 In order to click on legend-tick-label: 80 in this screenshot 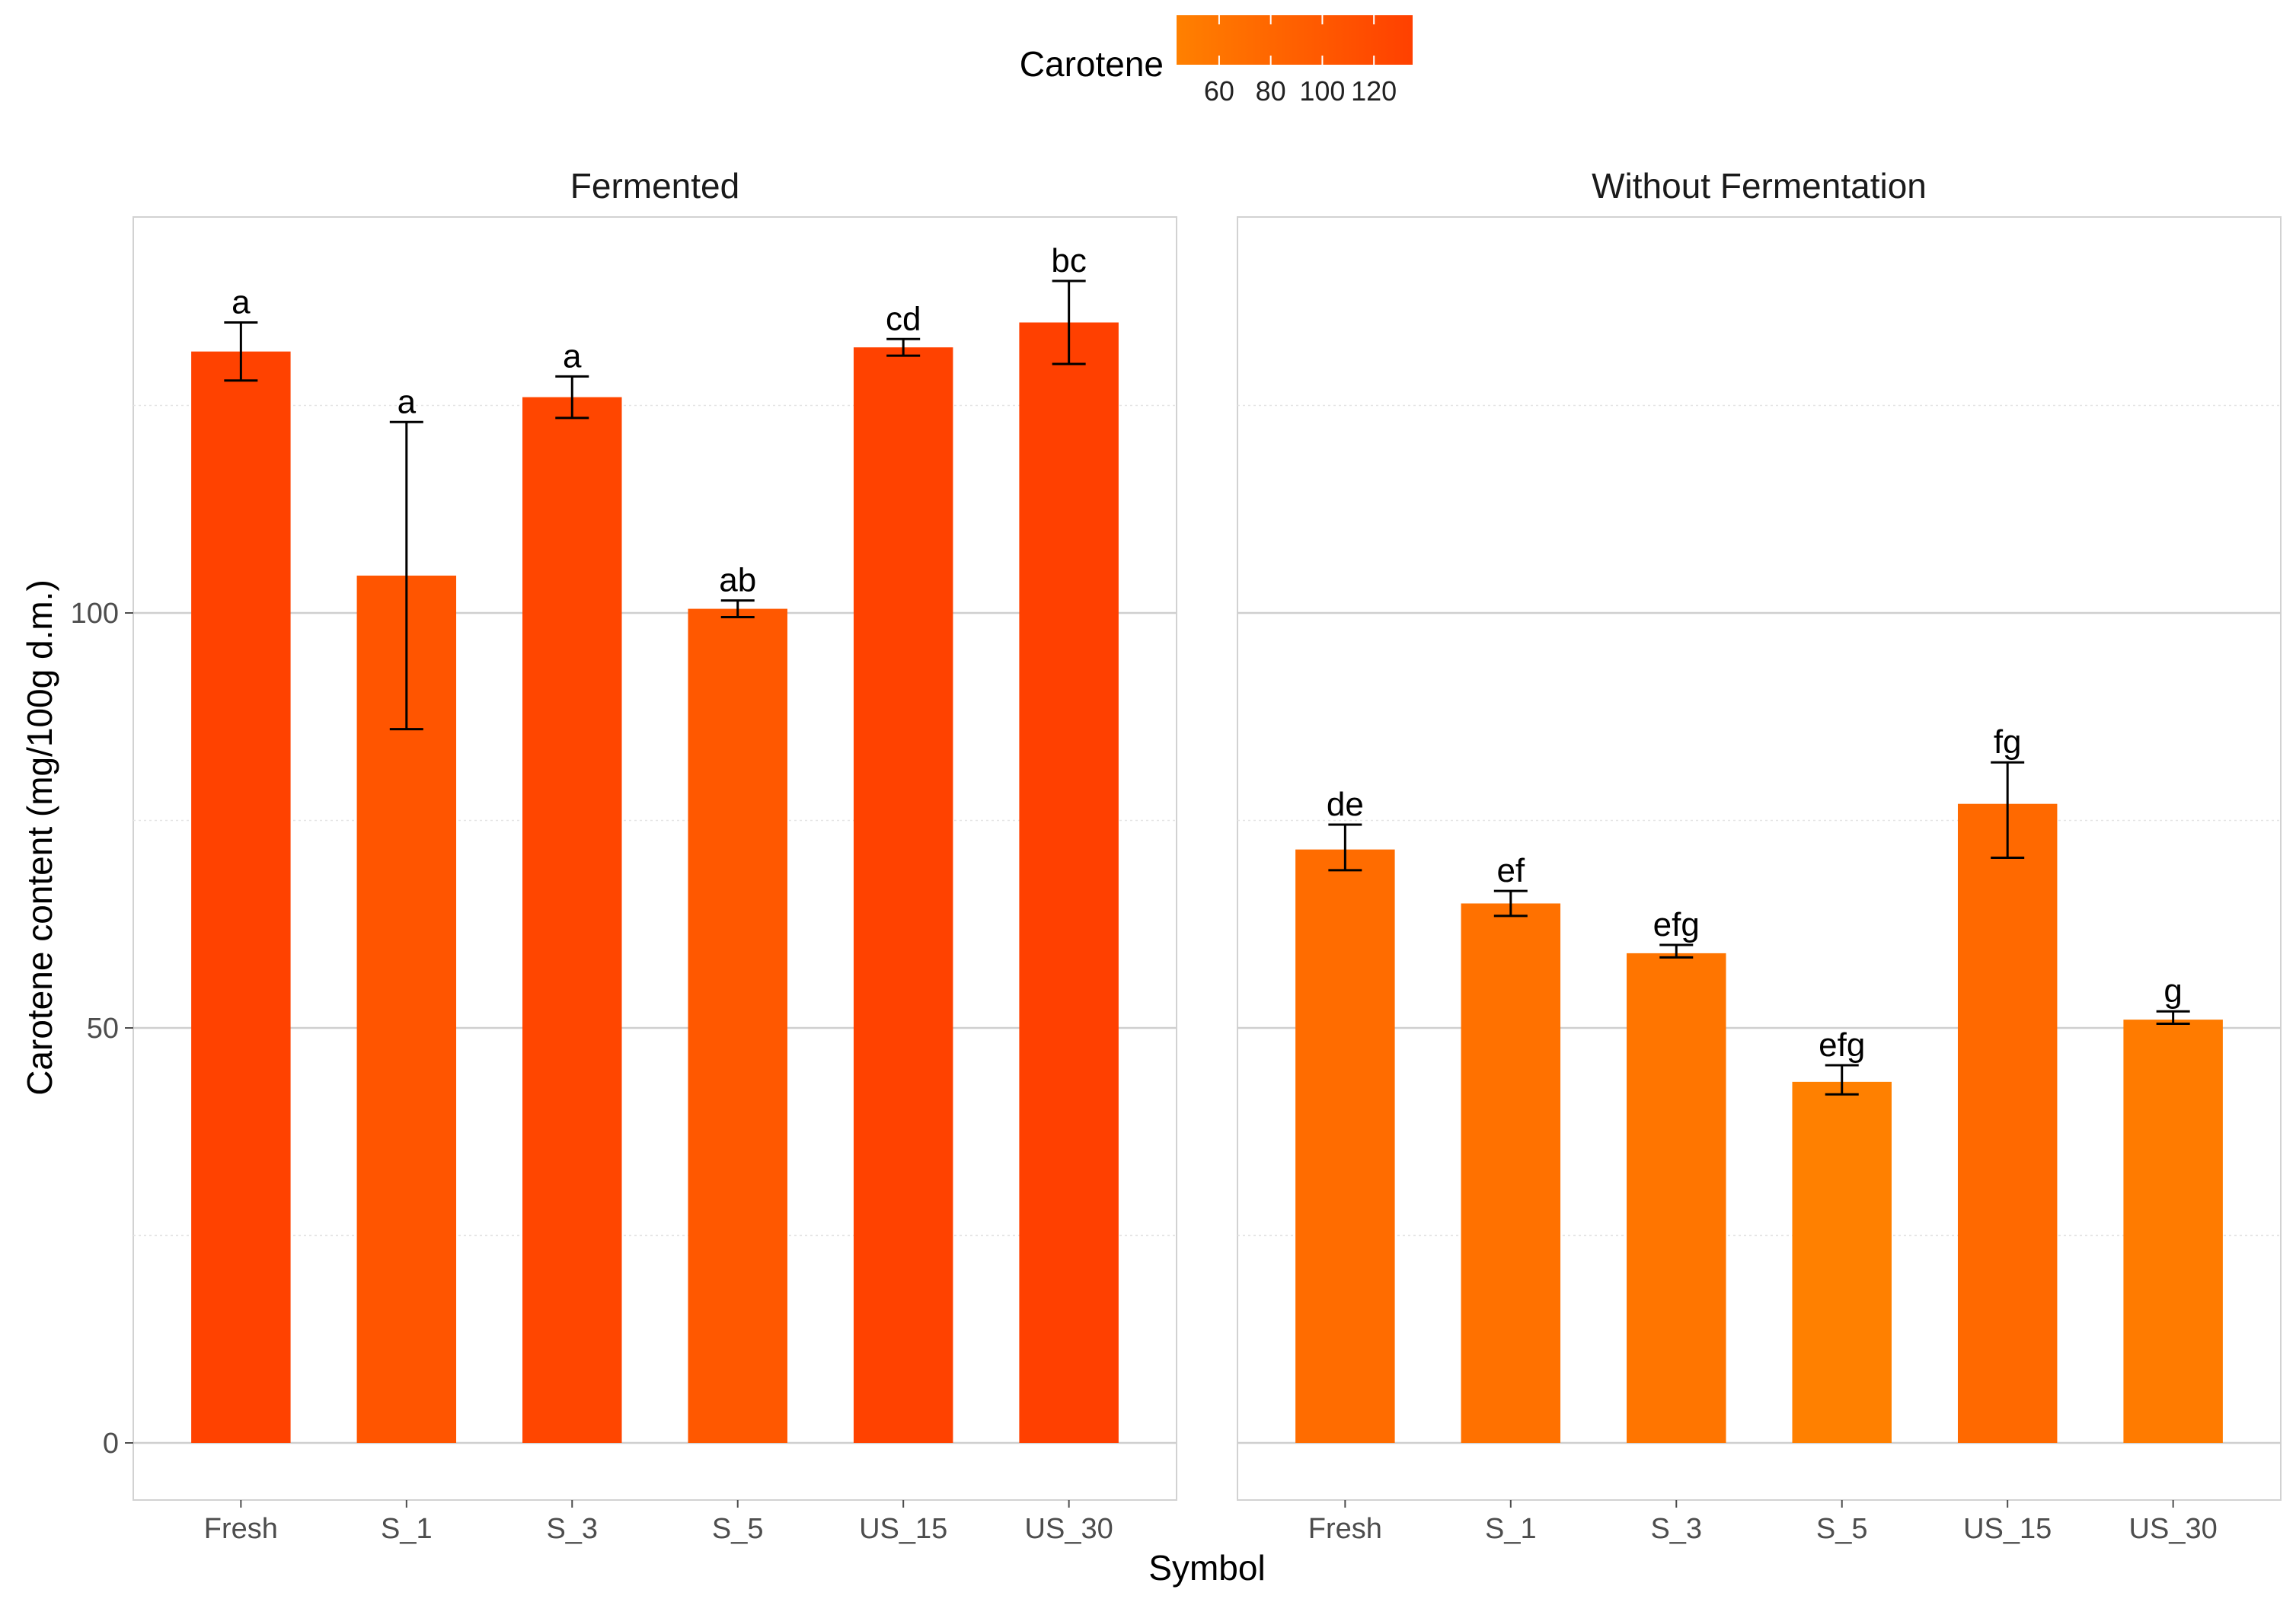, I will do `click(1271, 91)`.